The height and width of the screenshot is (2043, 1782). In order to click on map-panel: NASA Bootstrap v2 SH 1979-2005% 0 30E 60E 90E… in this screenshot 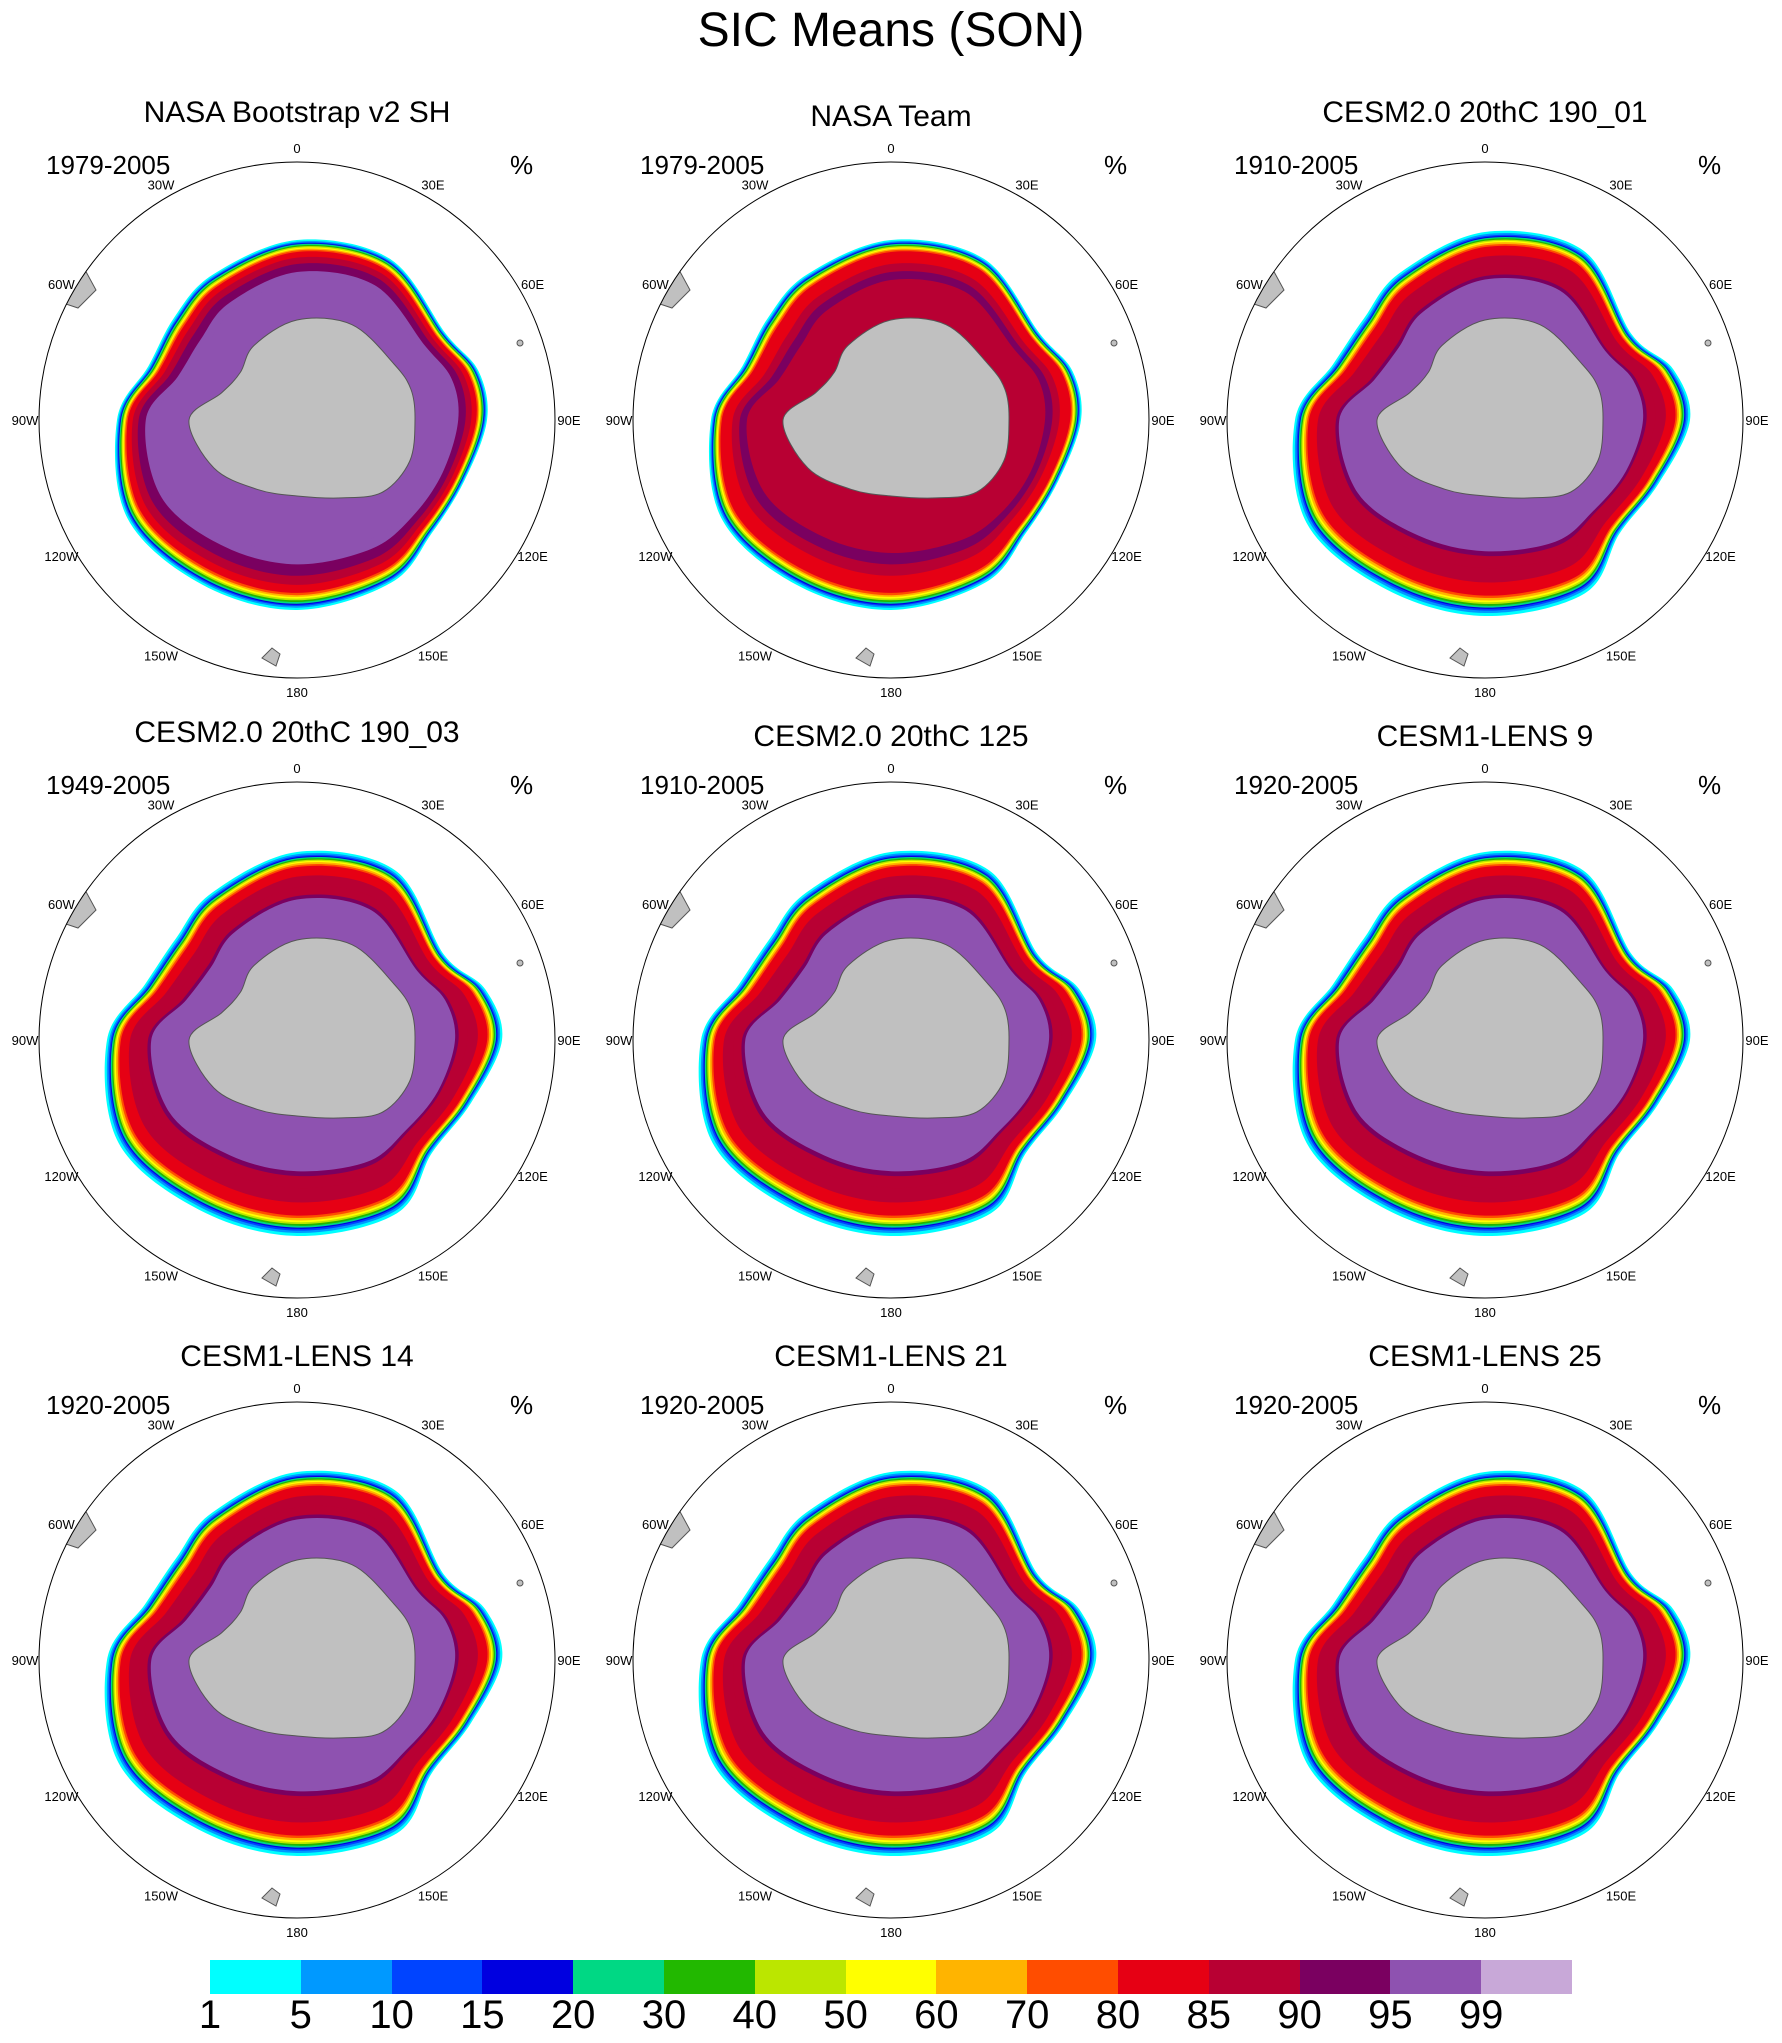, I will do `click(297, 388)`.